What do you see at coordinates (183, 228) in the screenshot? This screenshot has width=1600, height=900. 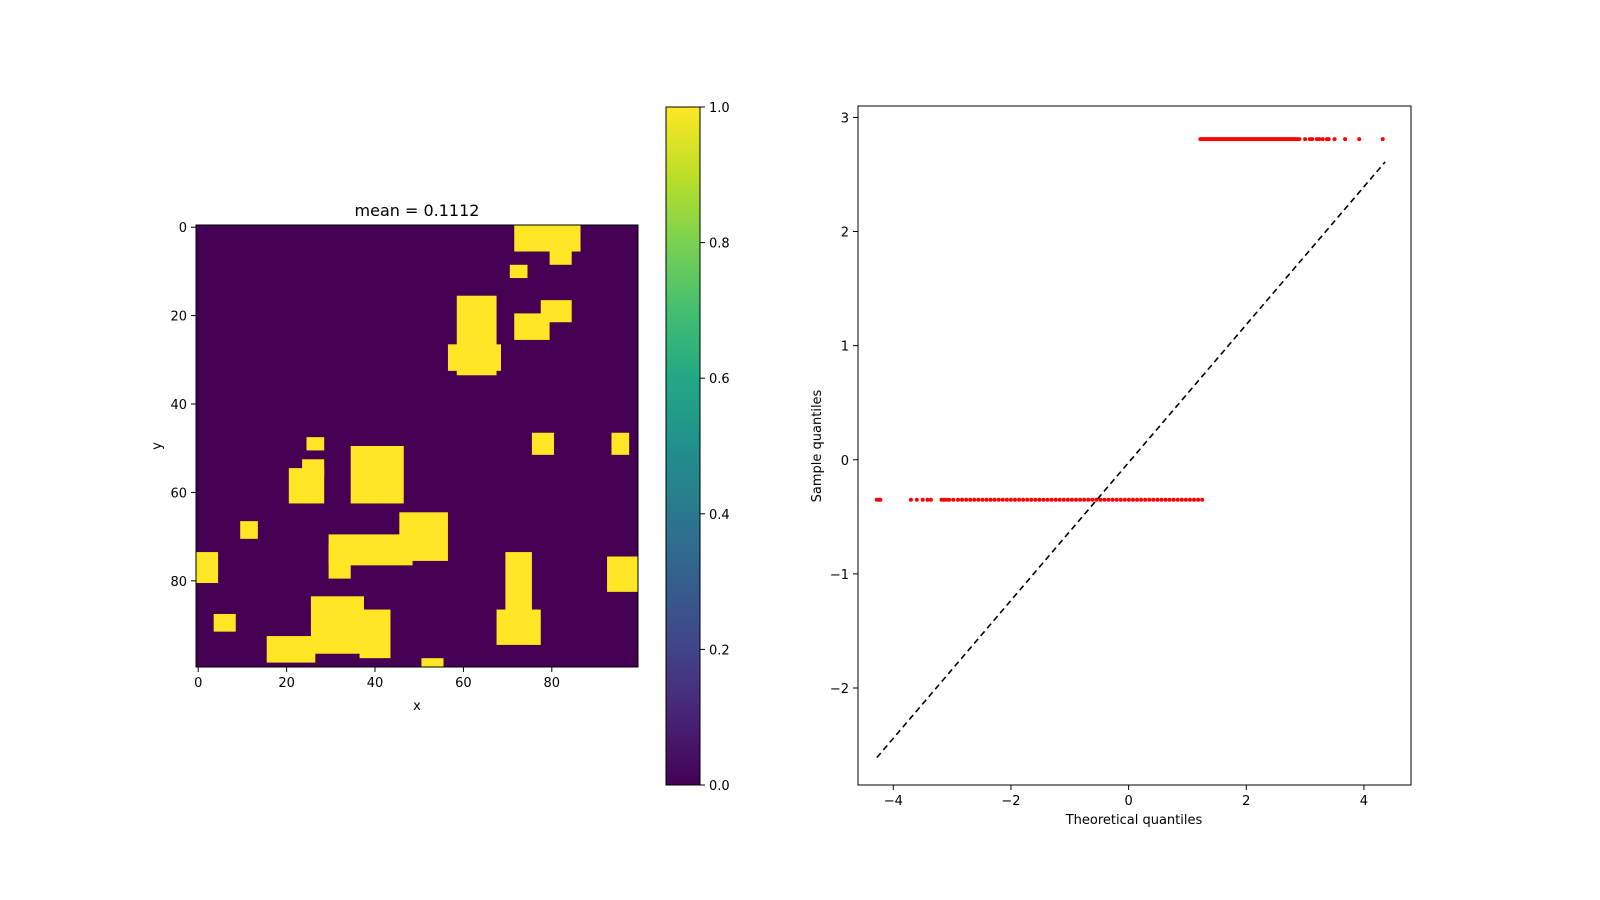 I see `heatmap-y-tick-label: 0` at bounding box center [183, 228].